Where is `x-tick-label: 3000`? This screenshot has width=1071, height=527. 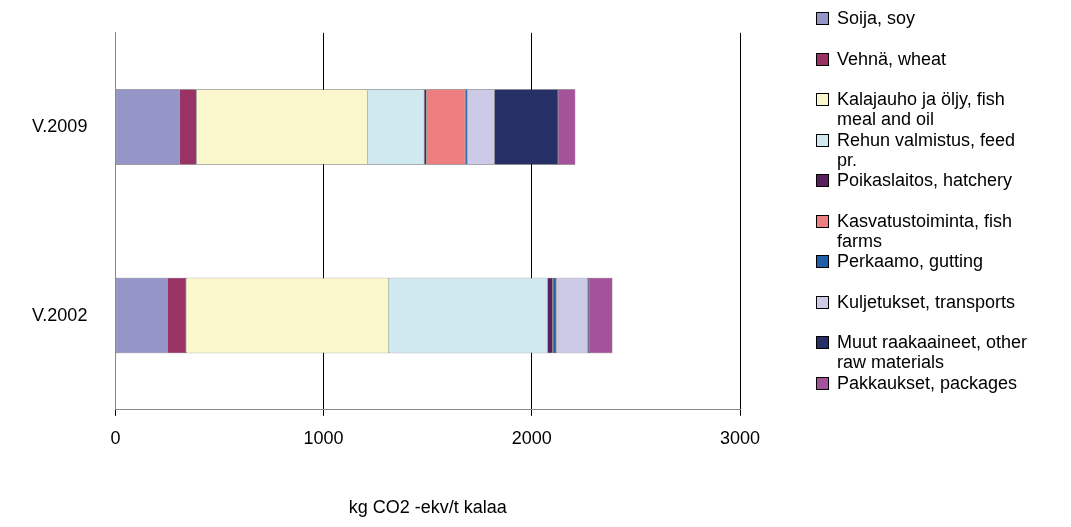
x-tick-label: 3000 is located at coordinates (740, 437).